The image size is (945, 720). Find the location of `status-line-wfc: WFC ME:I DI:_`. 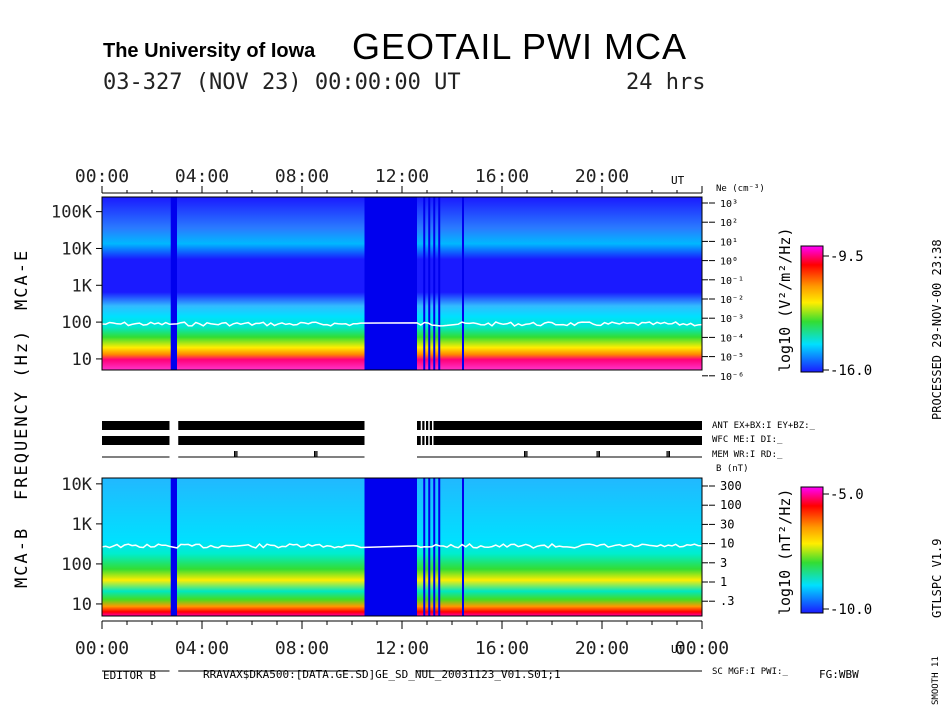

status-line-wfc: WFC ME:I DI:_ is located at coordinates (747, 440).